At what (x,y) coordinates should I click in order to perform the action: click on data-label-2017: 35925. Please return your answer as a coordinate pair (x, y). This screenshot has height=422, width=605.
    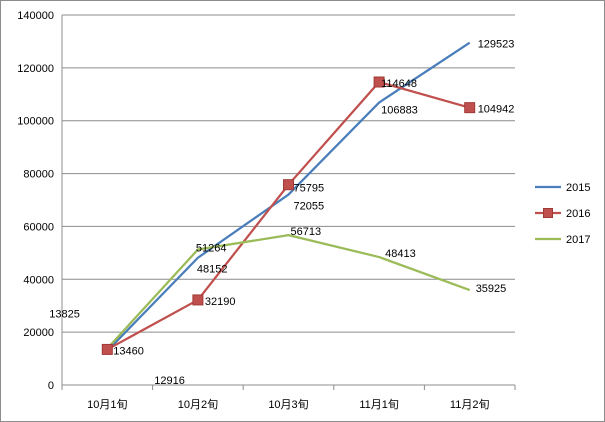
    Looking at the image, I should click on (491, 289).